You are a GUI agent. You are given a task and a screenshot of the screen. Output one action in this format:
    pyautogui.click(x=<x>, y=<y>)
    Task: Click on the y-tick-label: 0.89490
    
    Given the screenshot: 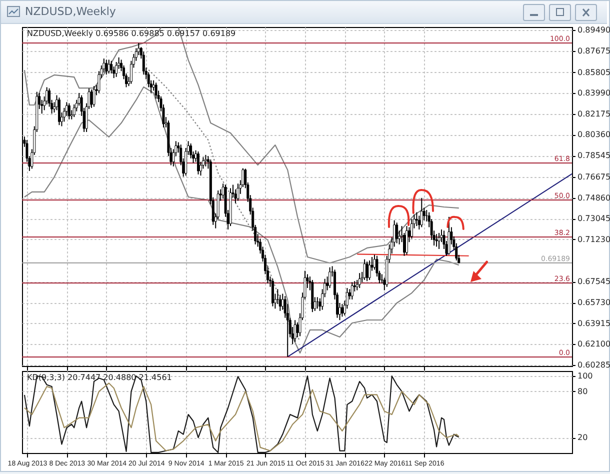 What is the action you would take?
    pyautogui.click(x=594, y=29)
    